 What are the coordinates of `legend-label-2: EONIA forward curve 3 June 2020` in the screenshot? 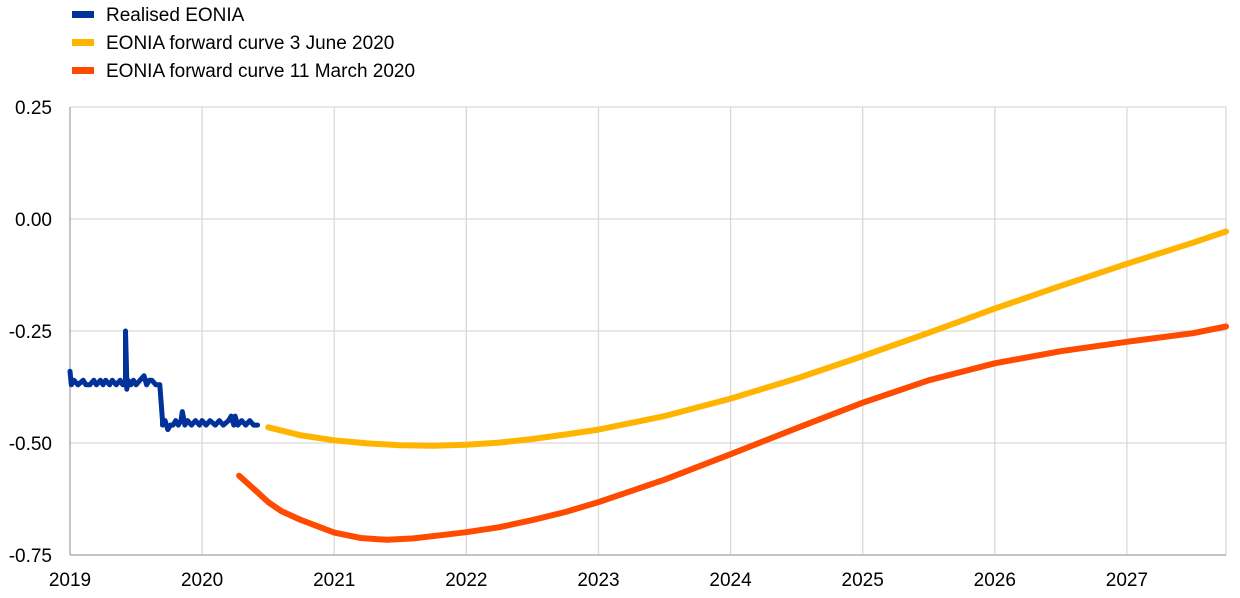 It's located at (250, 43).